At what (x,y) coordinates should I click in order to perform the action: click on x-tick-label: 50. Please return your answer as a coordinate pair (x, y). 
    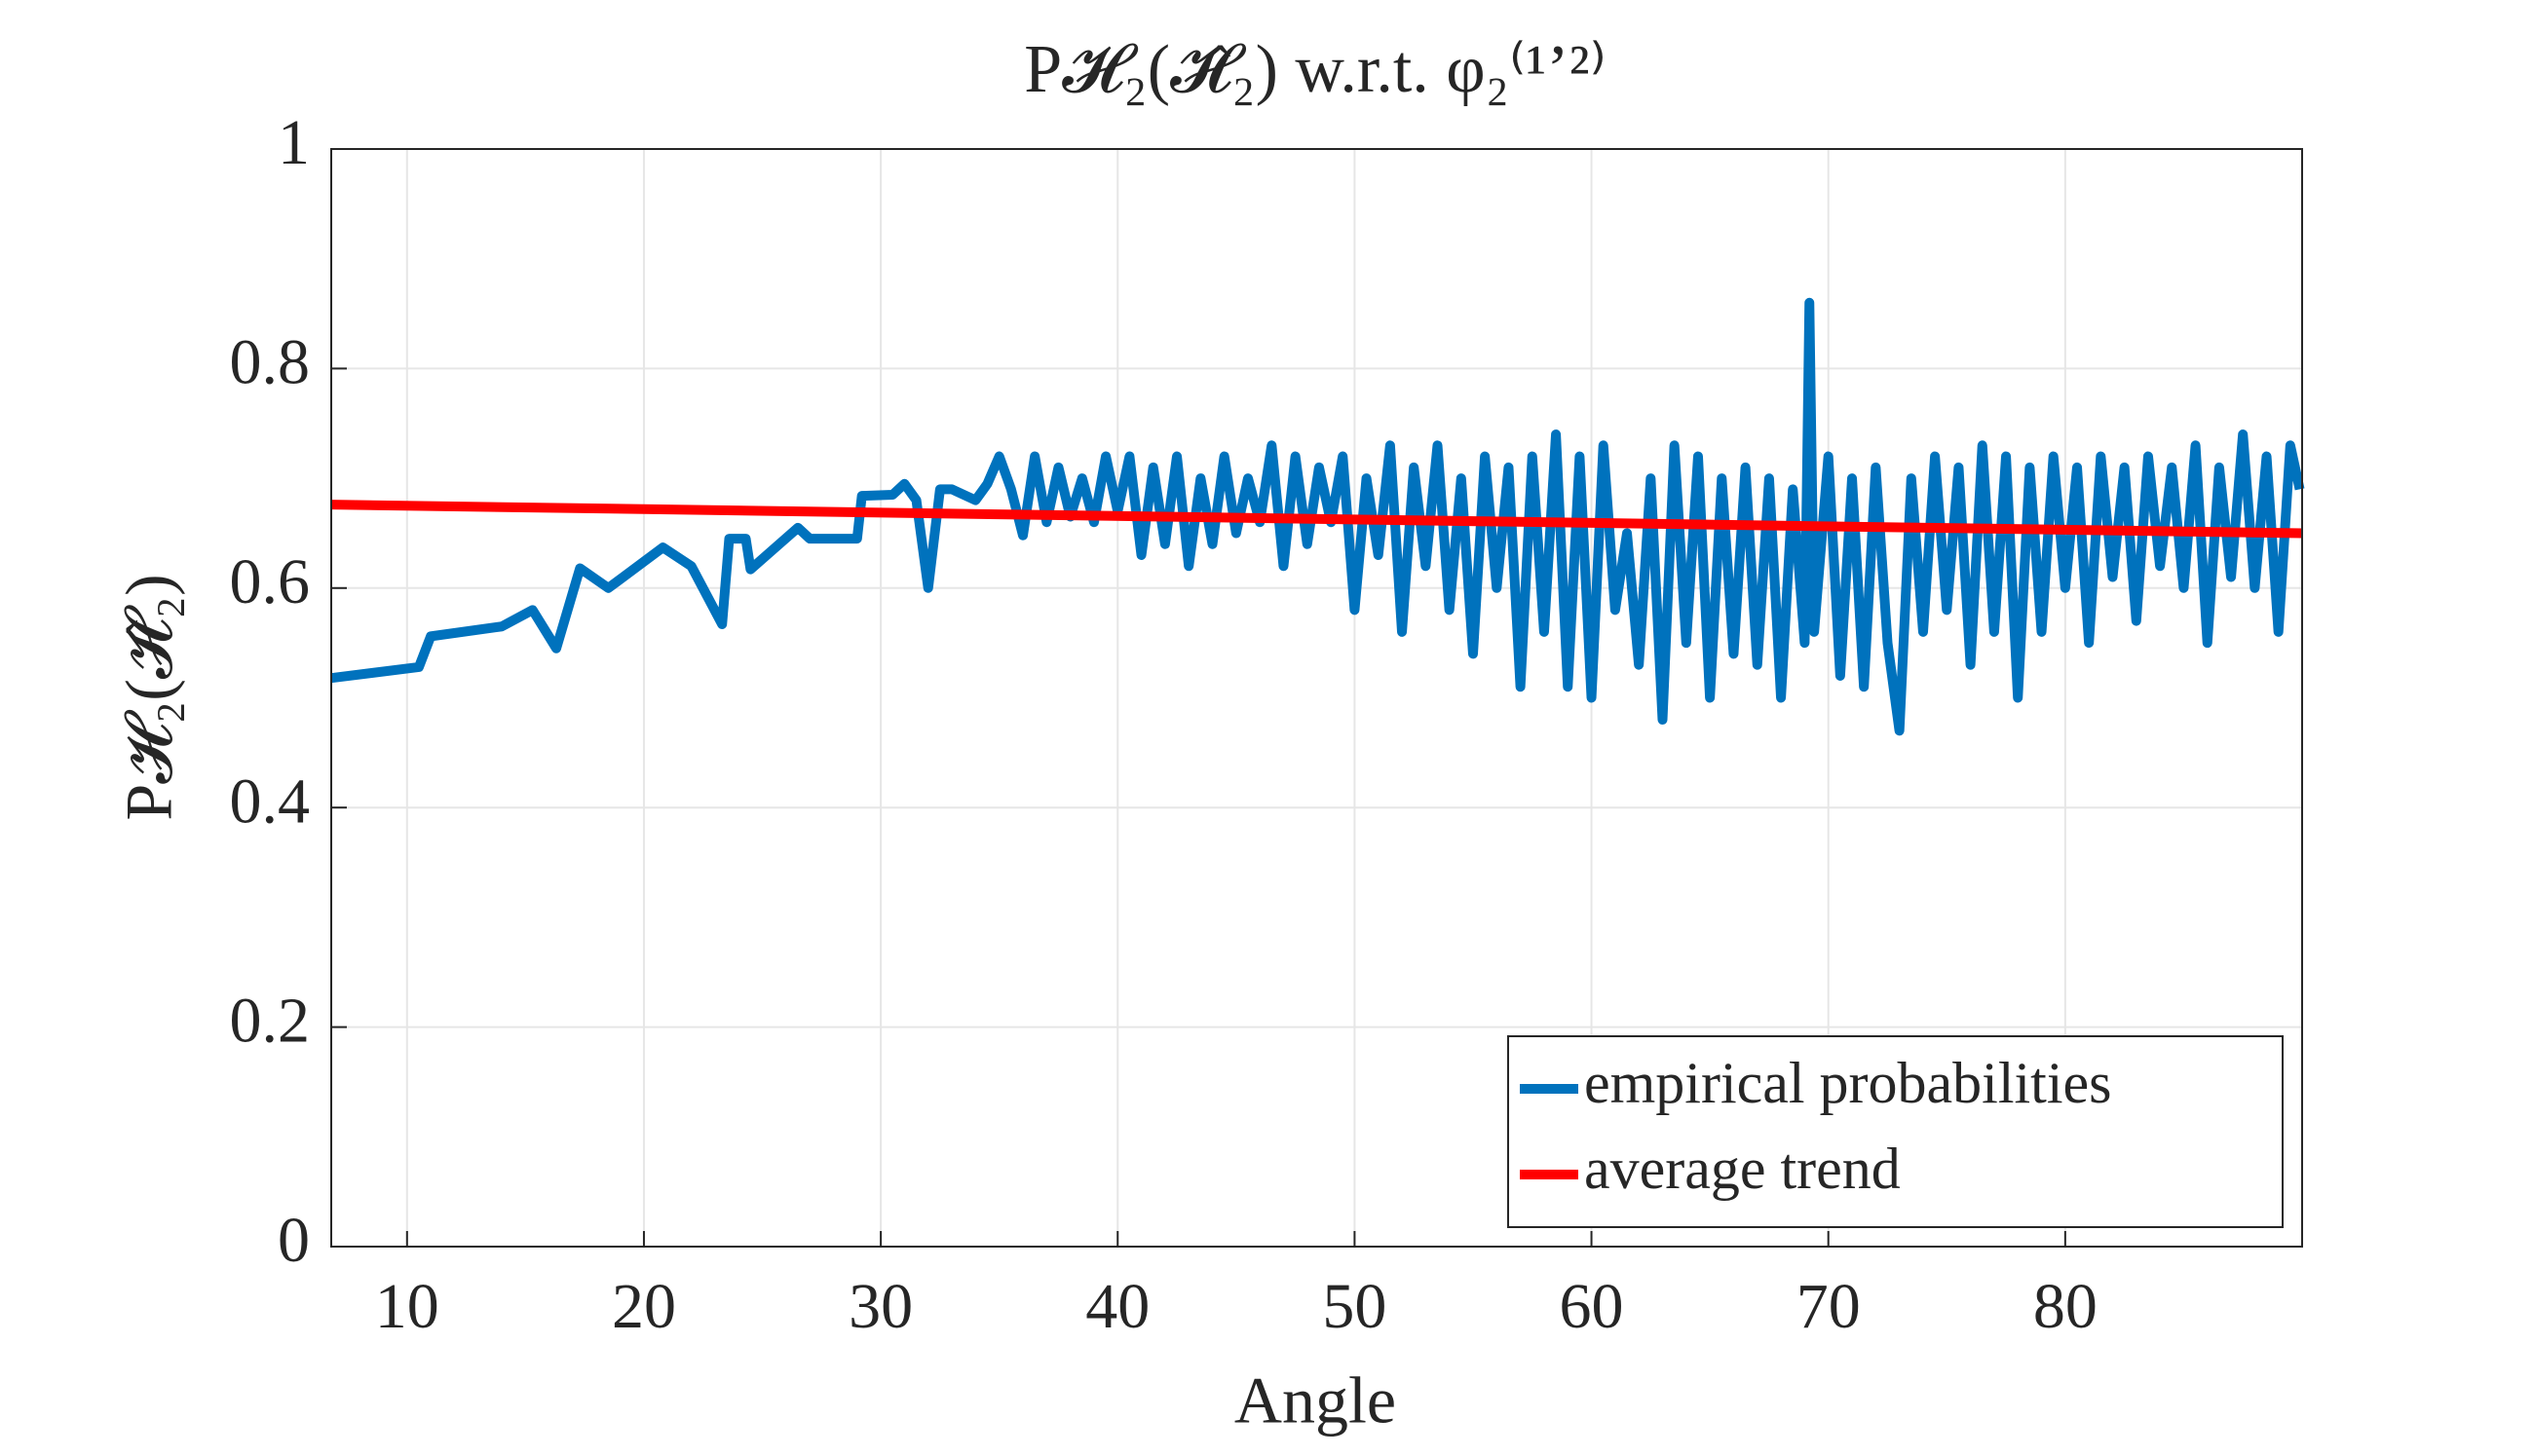
    Looking at the image, I should click on (1354, 1306).